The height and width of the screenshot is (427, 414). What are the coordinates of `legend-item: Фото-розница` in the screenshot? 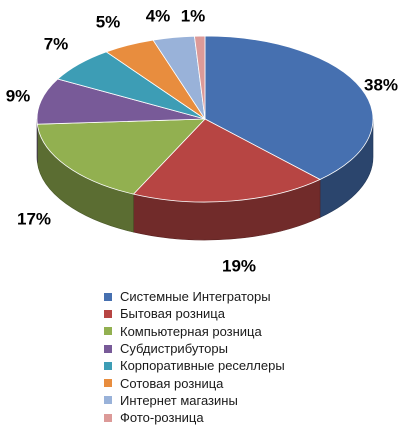 It's located at (194, 417).